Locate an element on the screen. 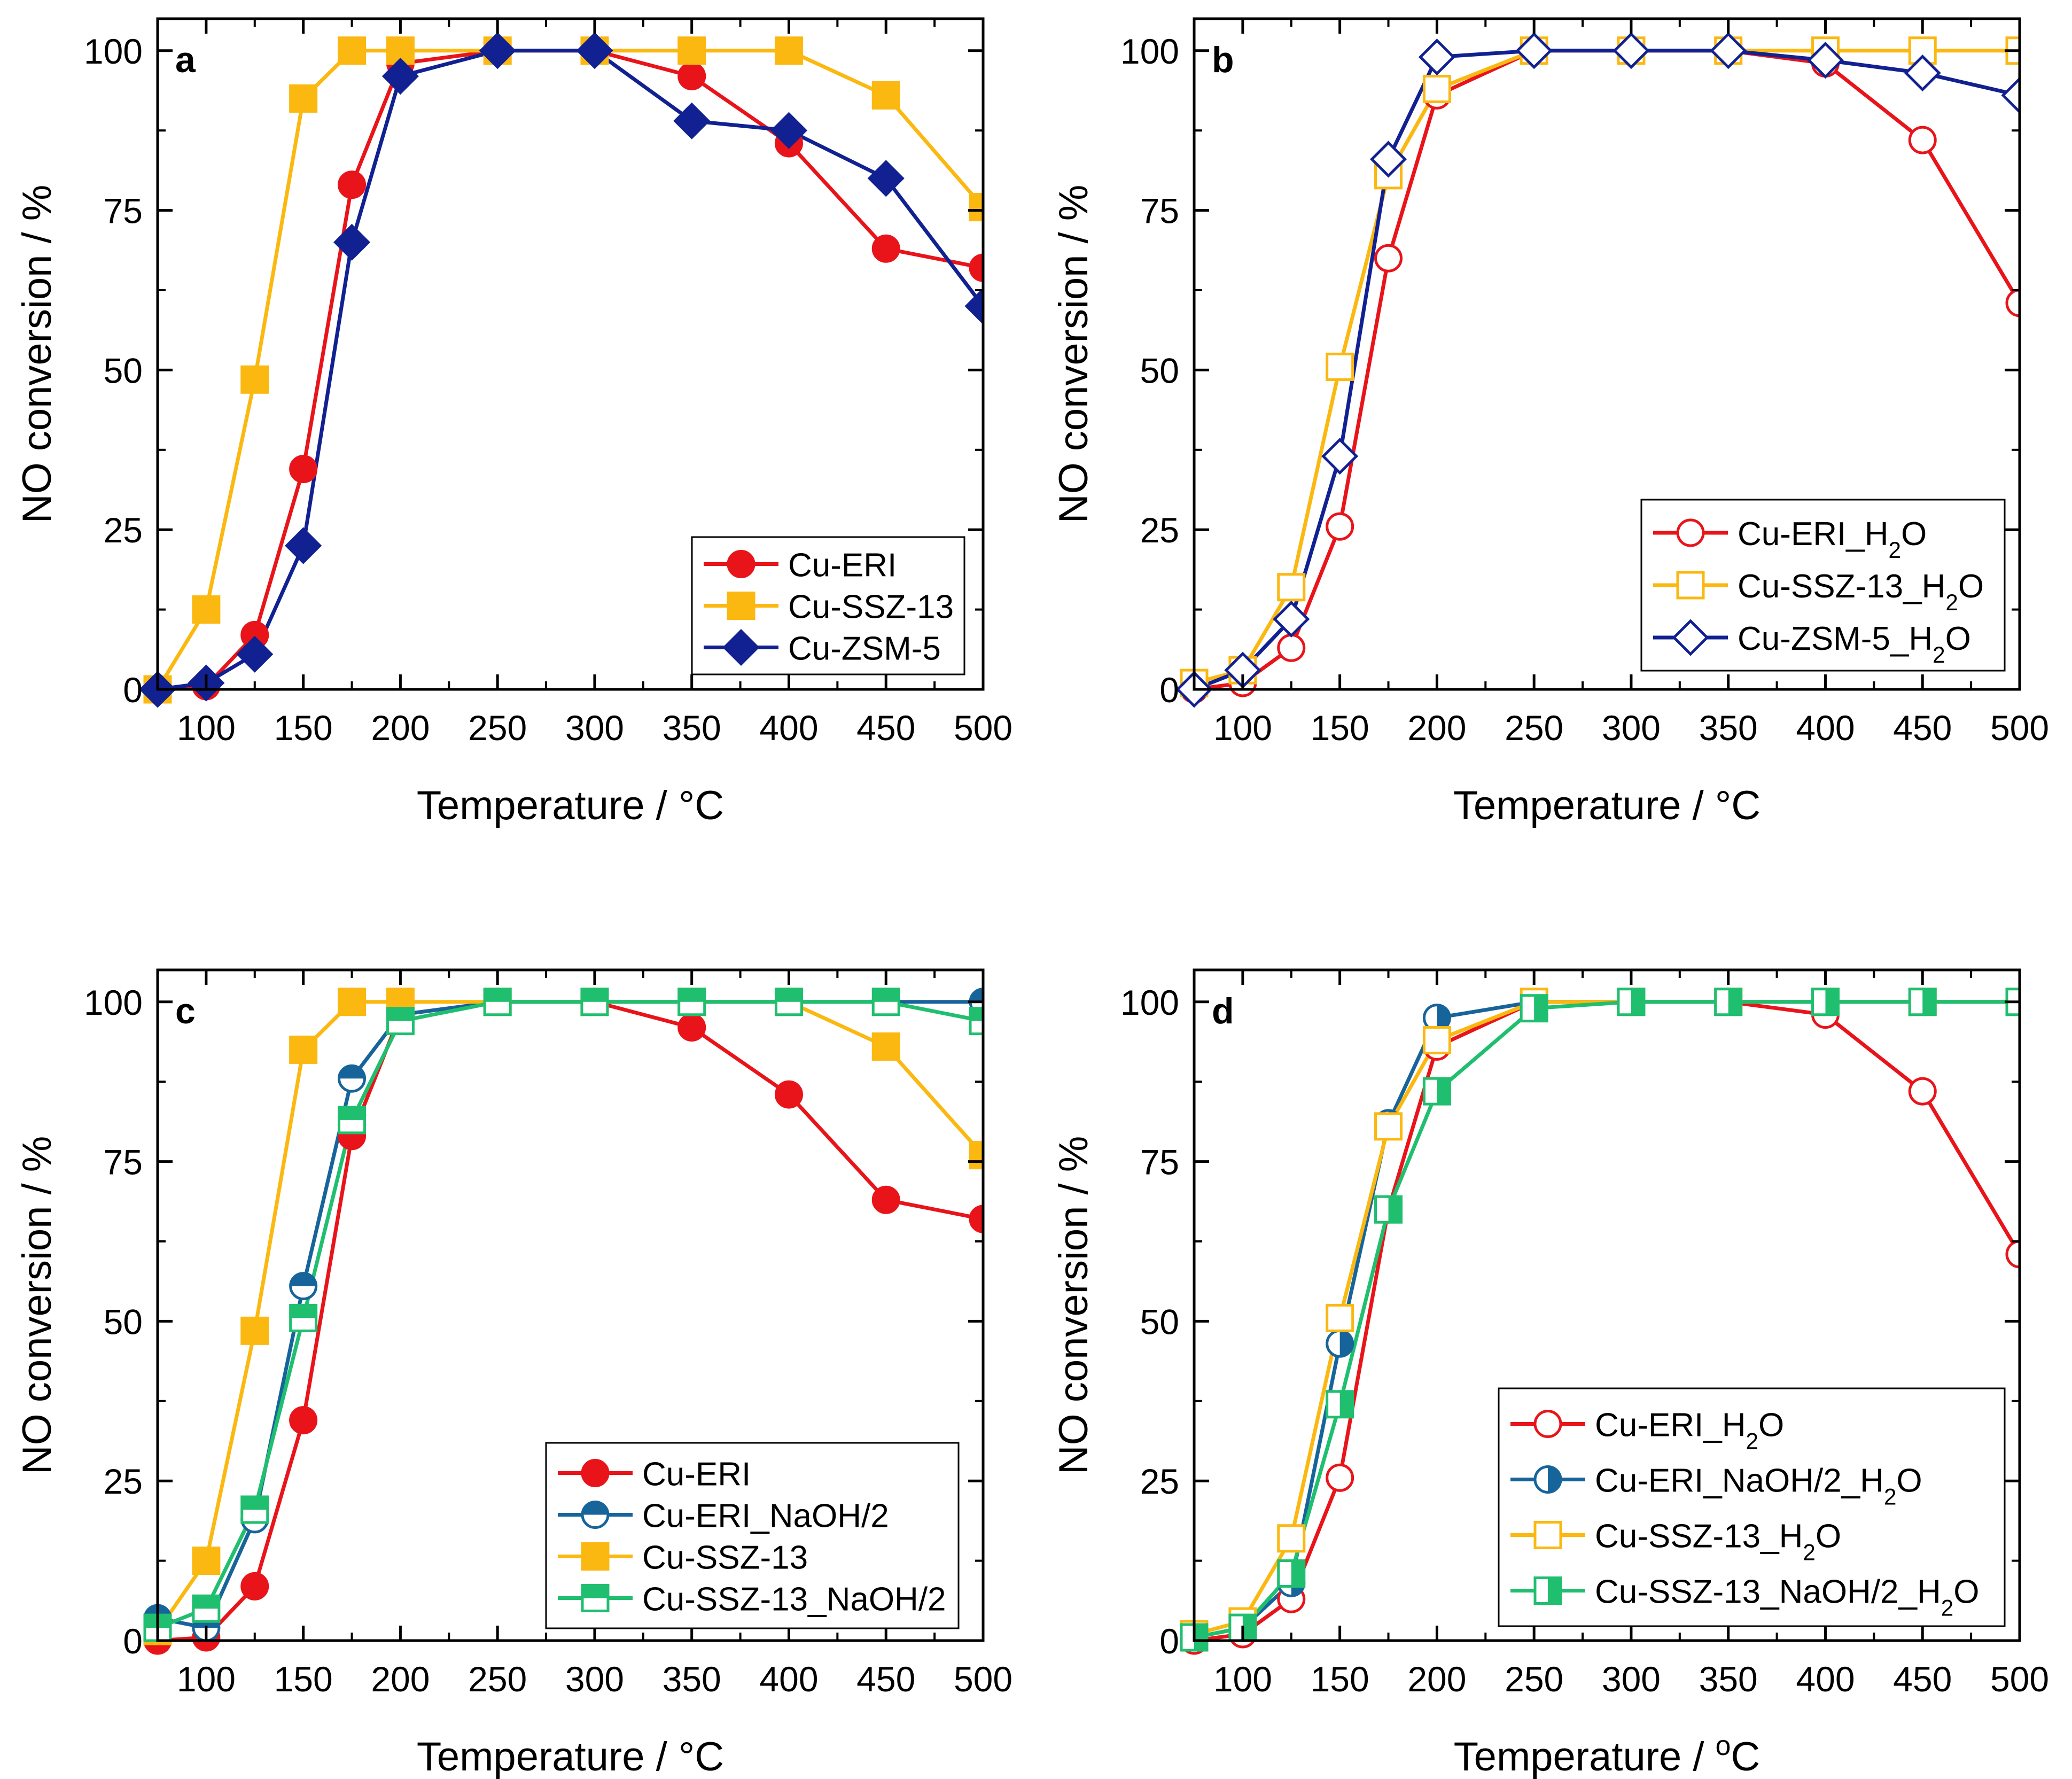 The image size is (2072, 1779). legend: Cu-ERI_H2O Cu-SSZ-13_H2O Cu-ZSM-5_H2O is located at coordinates (1823, 585).